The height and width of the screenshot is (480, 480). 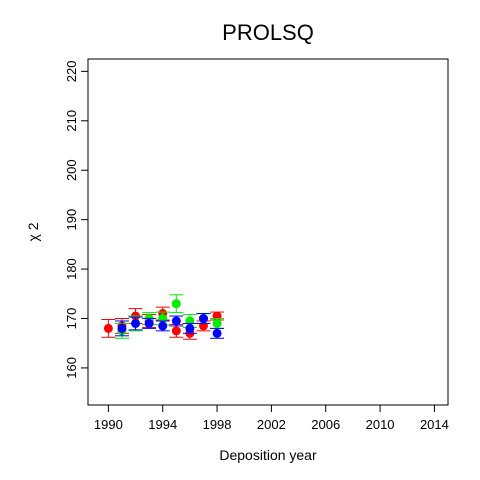 I want to click on x-tick-label: 2002, so click(x=271, y=424).